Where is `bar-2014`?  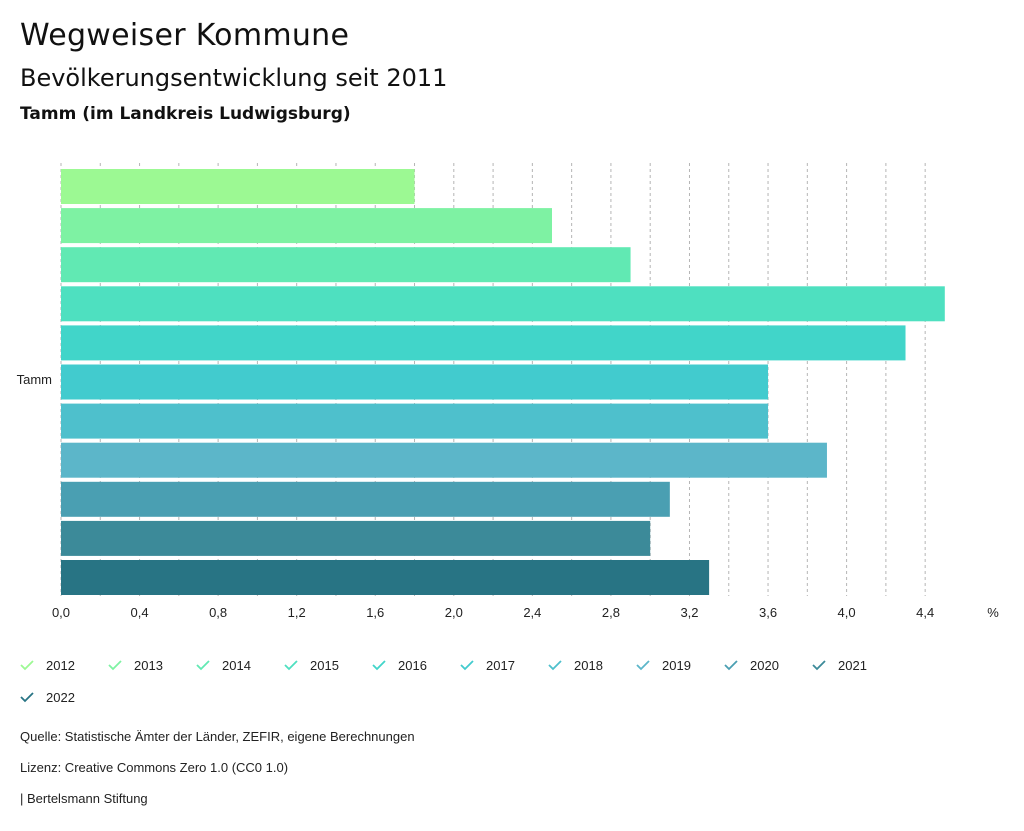
bar-2014 is located at coordinates (346, 265).